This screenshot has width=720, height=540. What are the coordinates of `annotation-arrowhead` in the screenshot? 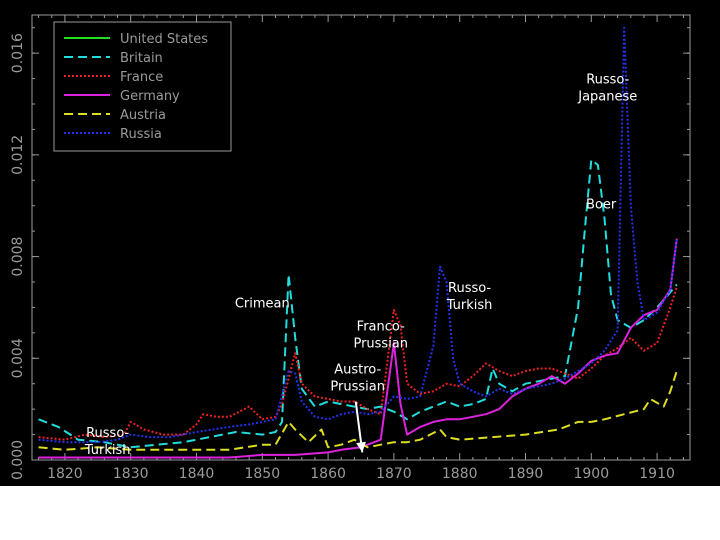 It's located at (361, 447).